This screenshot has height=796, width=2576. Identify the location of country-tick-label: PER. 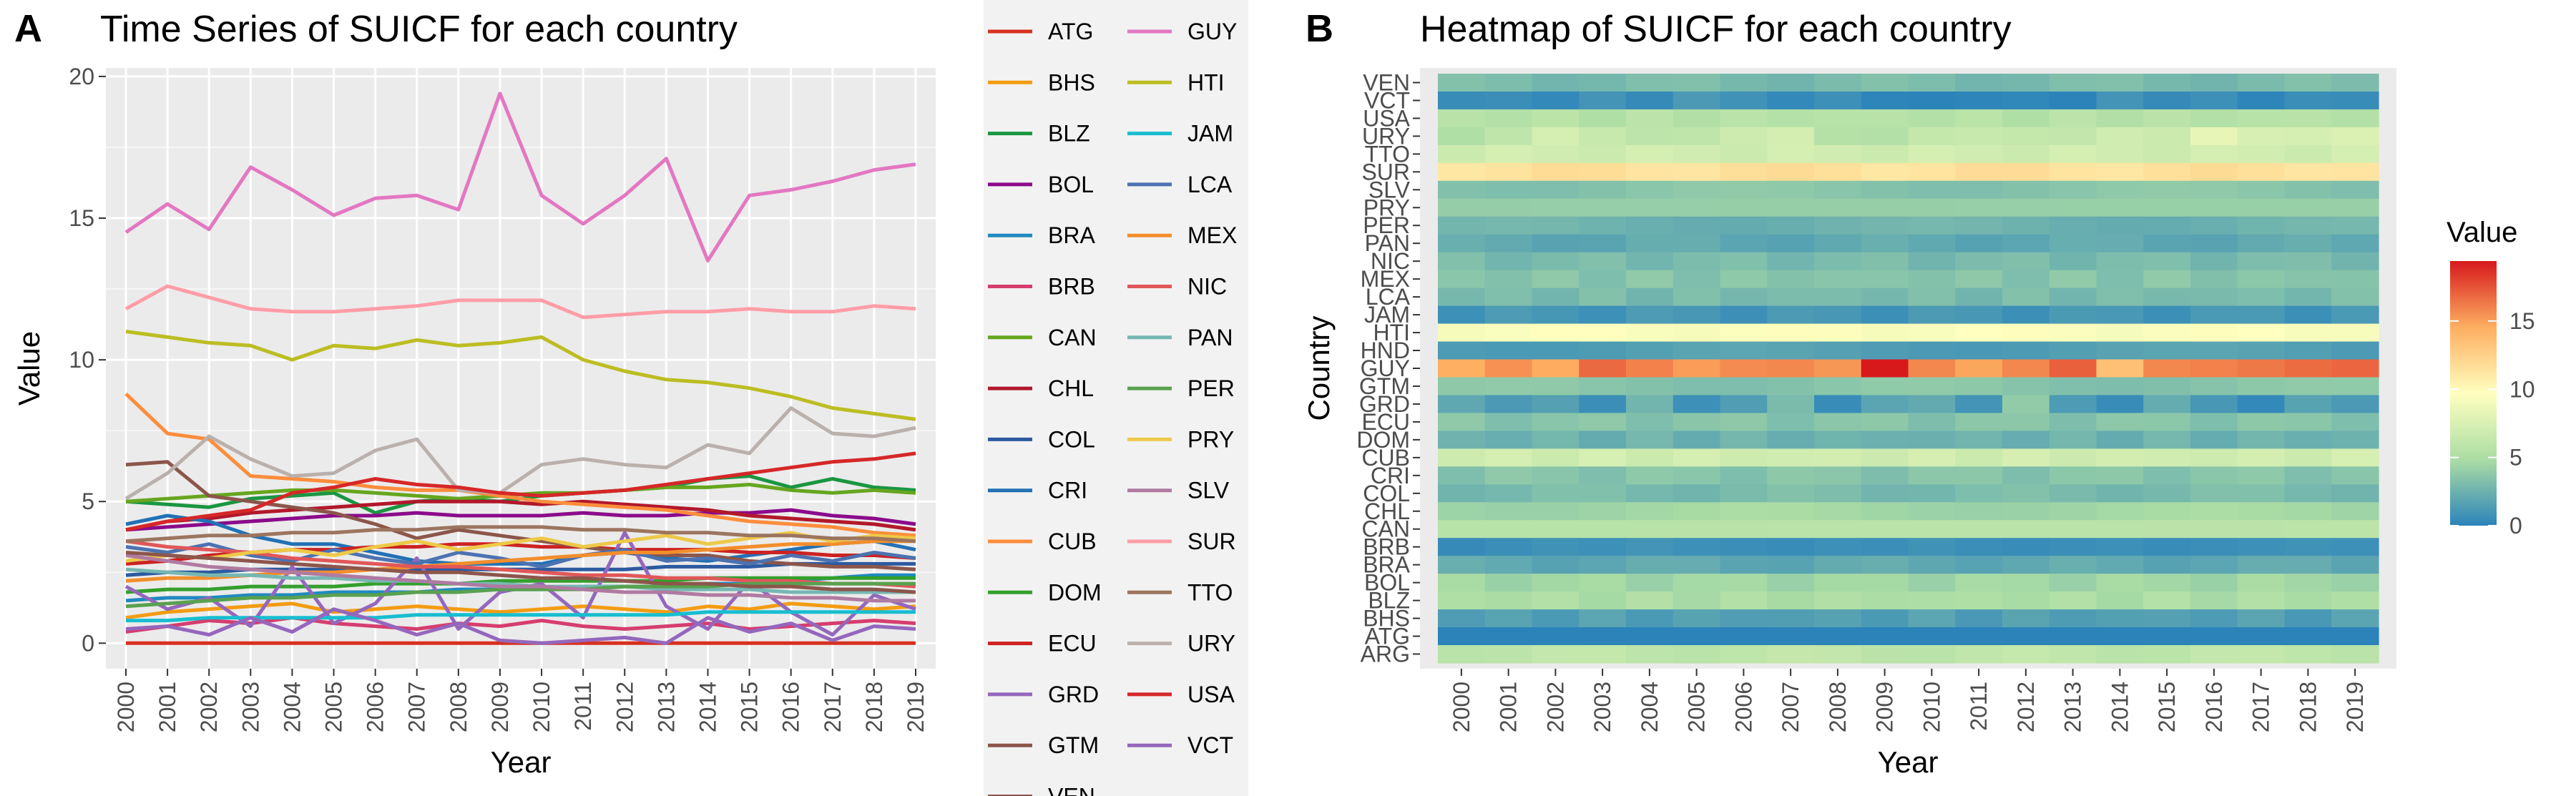
(1386, 225).